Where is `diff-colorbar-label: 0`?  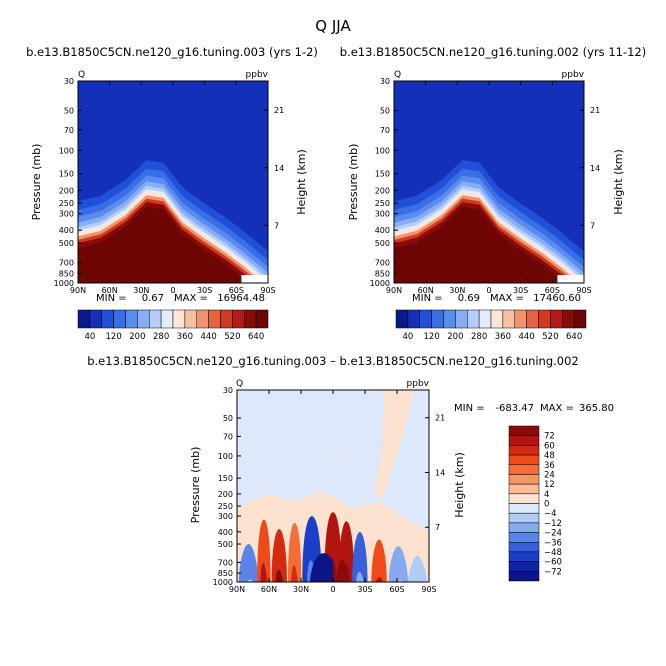 diff-colorbar-label: 0 is located at coordinates (546, 505).